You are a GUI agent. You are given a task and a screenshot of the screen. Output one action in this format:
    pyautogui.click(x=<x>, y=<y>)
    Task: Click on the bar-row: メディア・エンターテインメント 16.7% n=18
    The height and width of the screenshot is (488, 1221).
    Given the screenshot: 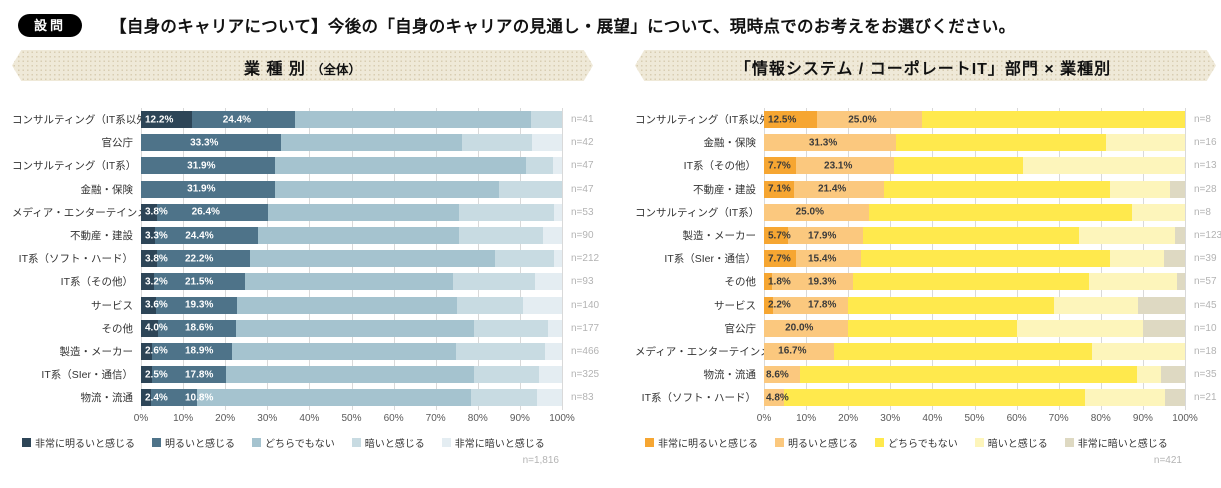 What is the action you would take?
    pyautogui.click(x=926, y=351)
    